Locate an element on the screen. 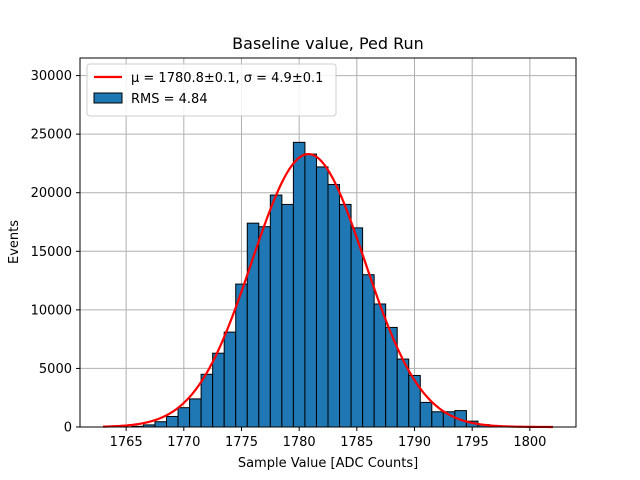 The image size is (640, 480). x-tick-label: 1770 is located at coordinates (183, 442).